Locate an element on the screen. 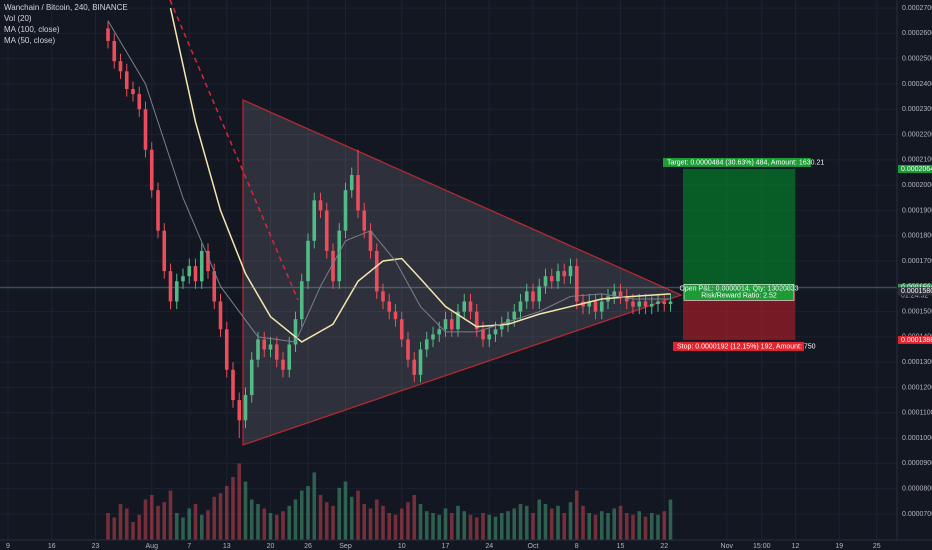  stop-box is located at coordinates (738, 346).